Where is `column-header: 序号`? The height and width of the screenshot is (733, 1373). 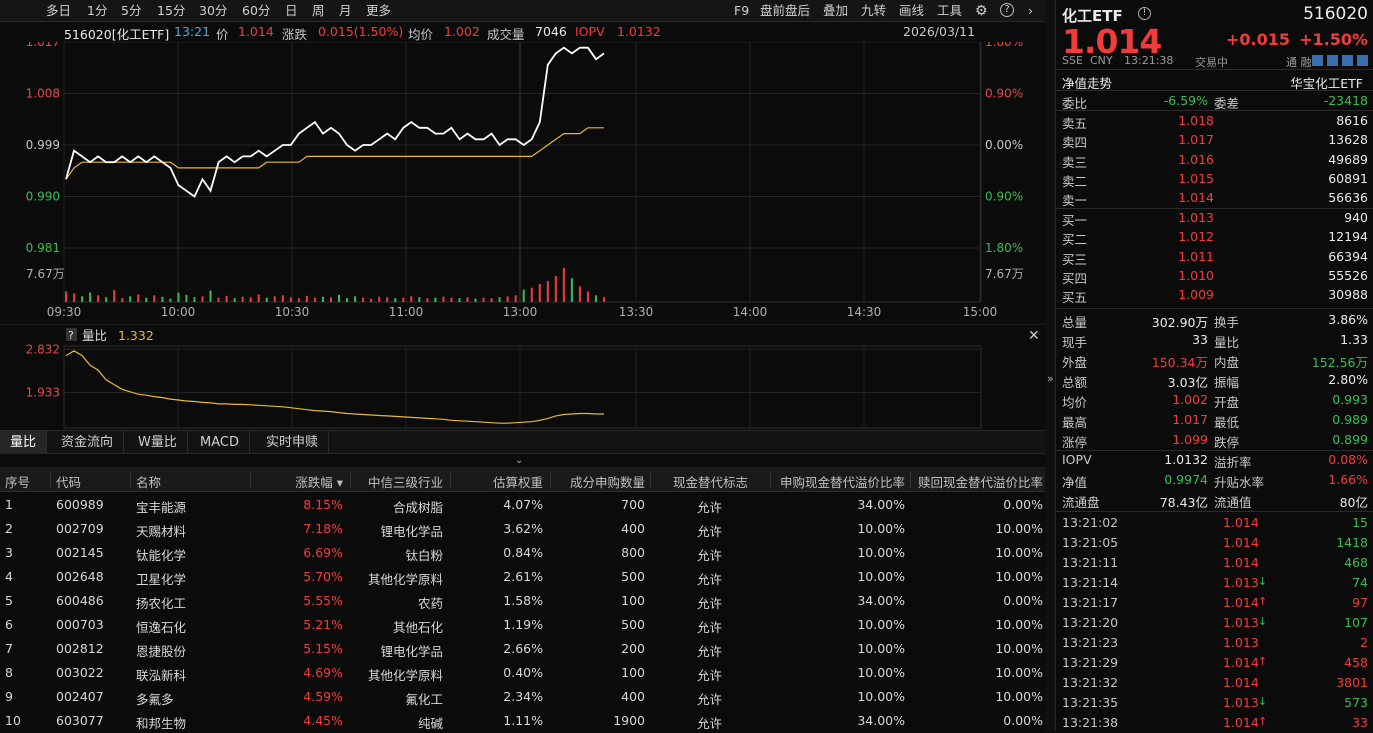 column-header: 序号 is located at coordinates (18, 482).